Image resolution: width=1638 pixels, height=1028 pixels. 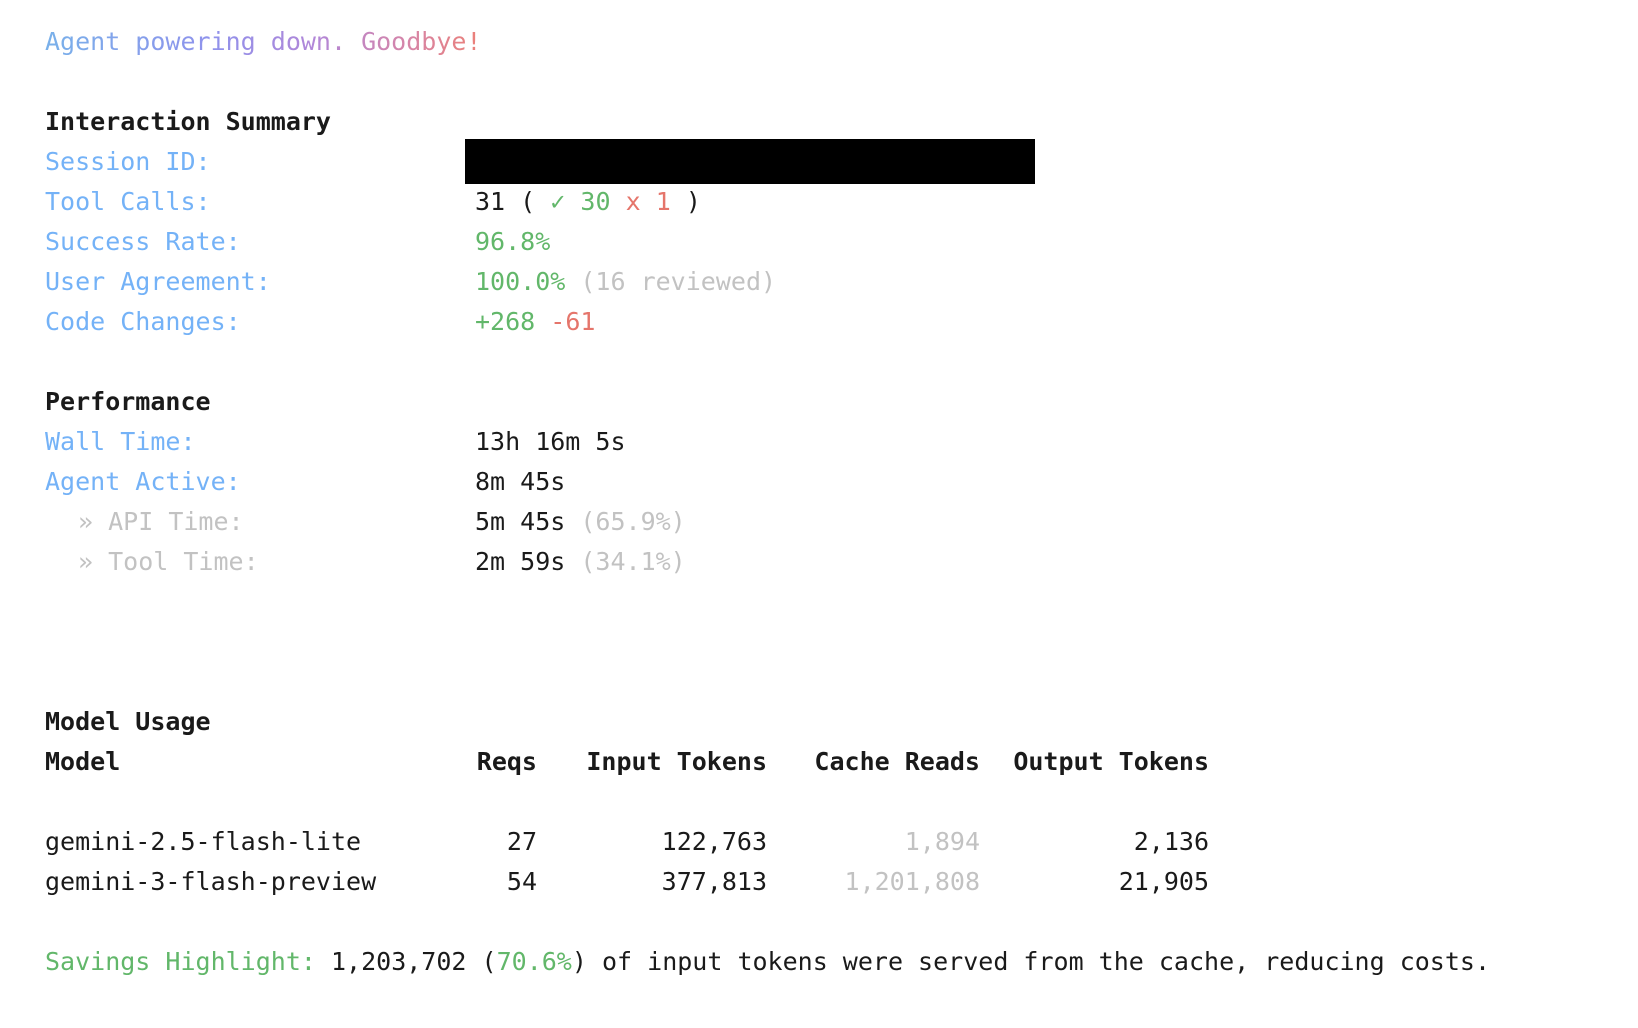 What do you see at coordinates (534, 961) in the screenshot?
I see `savings-percent: 70.6%` at bounding box center [534, 961].